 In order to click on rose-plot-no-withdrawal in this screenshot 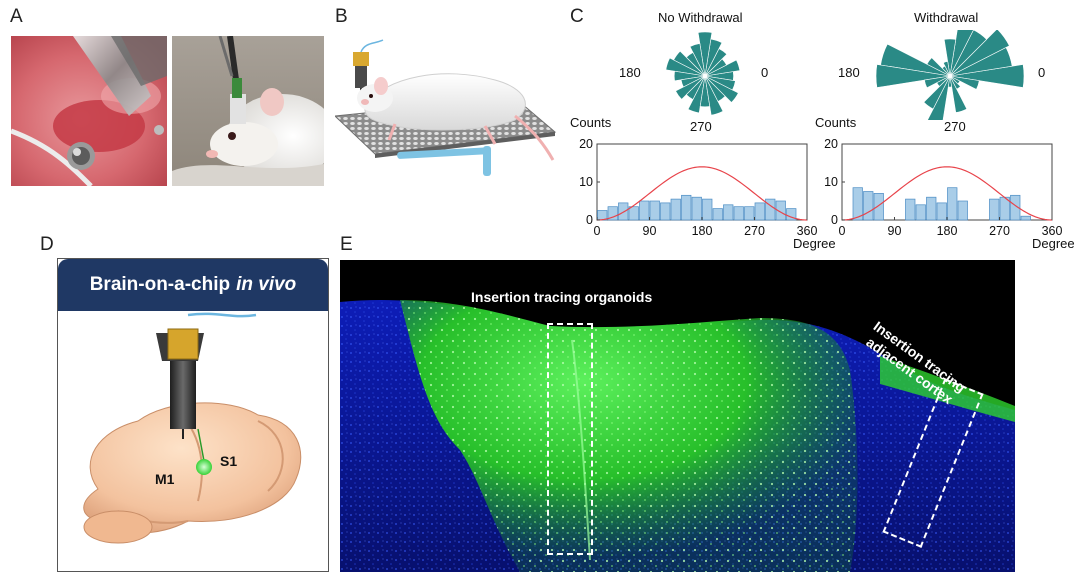, I will do `click(703, 73)`.